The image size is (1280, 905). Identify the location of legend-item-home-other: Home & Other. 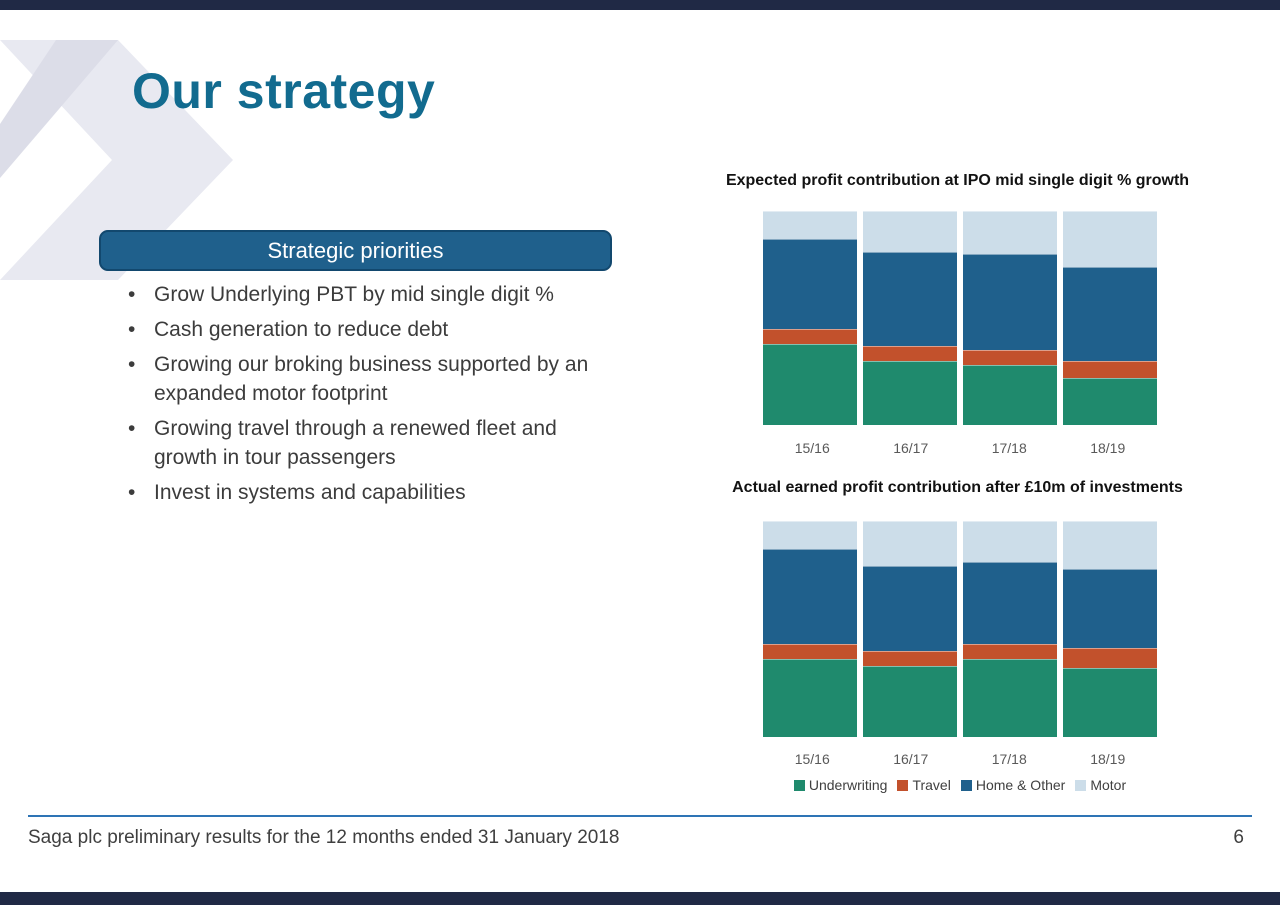
(1013, 785).